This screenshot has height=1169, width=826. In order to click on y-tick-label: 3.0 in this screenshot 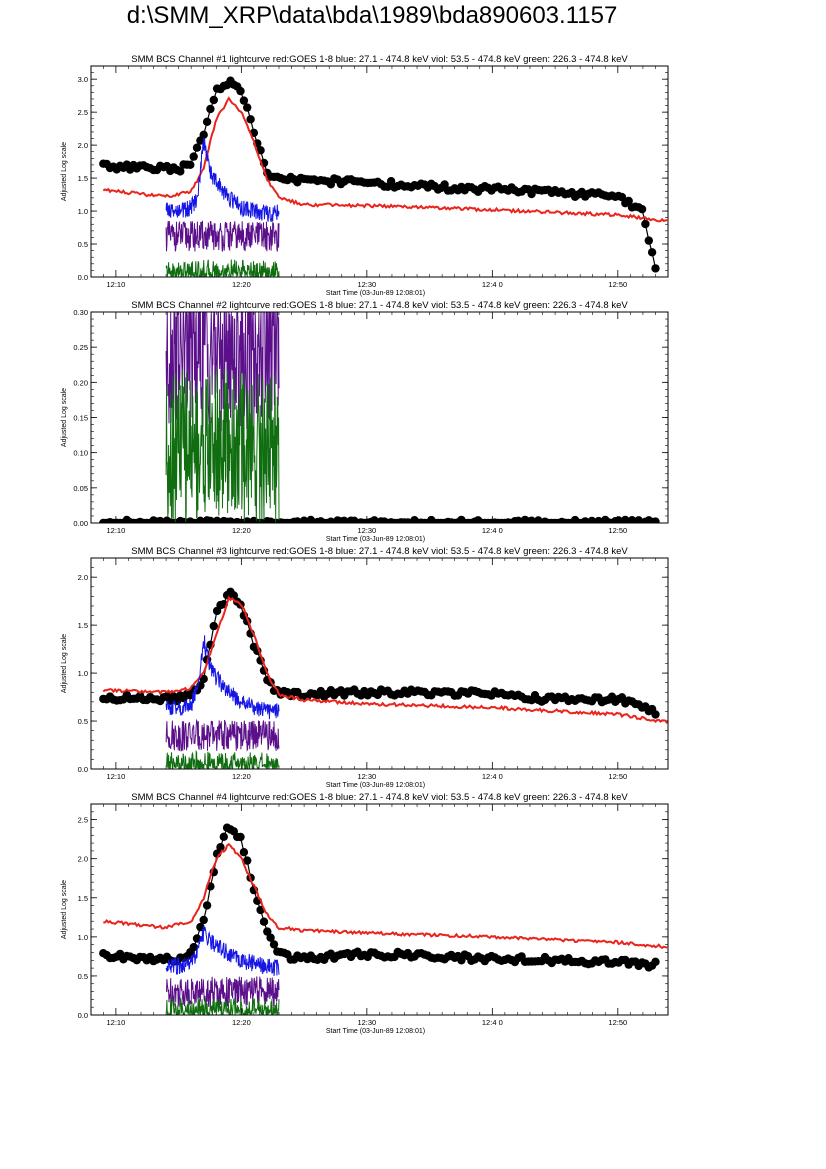, I will do `click(83, 79)`.